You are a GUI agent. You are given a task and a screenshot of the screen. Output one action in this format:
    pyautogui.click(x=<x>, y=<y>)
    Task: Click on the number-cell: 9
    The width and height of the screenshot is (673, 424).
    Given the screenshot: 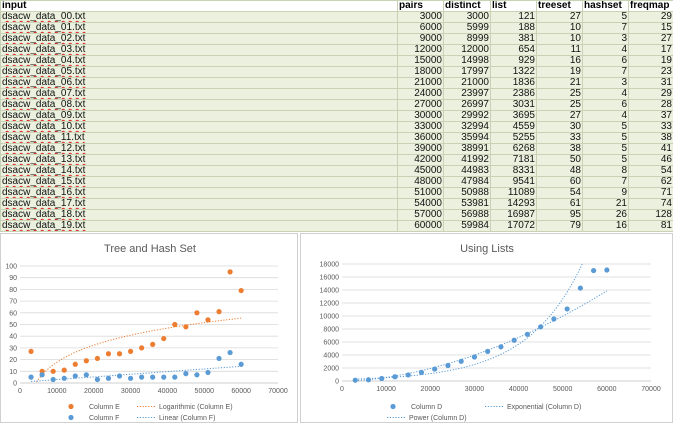 What is the action you would take?
    pyautogui.click(x=606, y=193)
    